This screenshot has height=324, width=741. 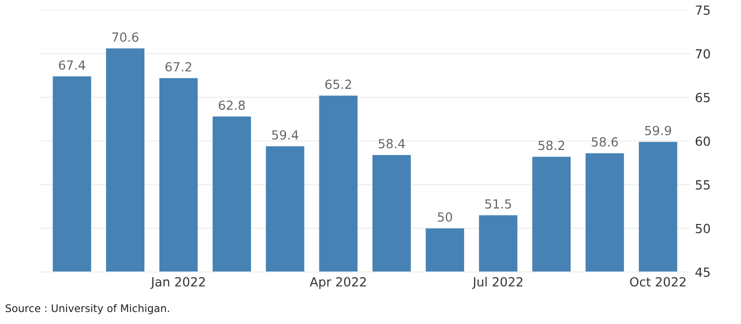 I want to click on x-tick-label: Apr 2022, so click(x=338, y=283).